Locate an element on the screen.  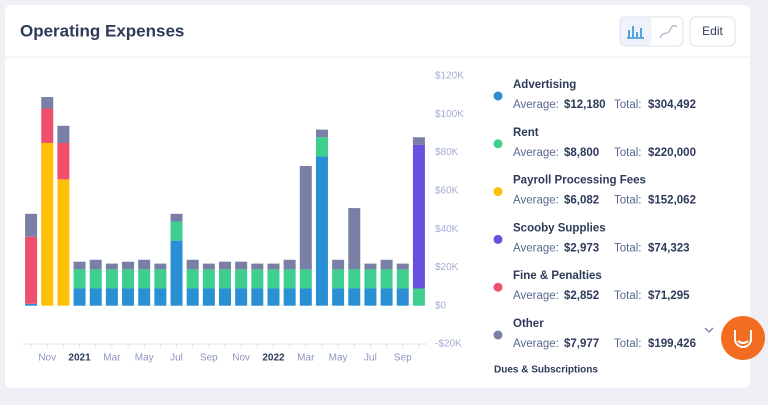
y-tick-label: $120K is located at coordinates (449, 76).